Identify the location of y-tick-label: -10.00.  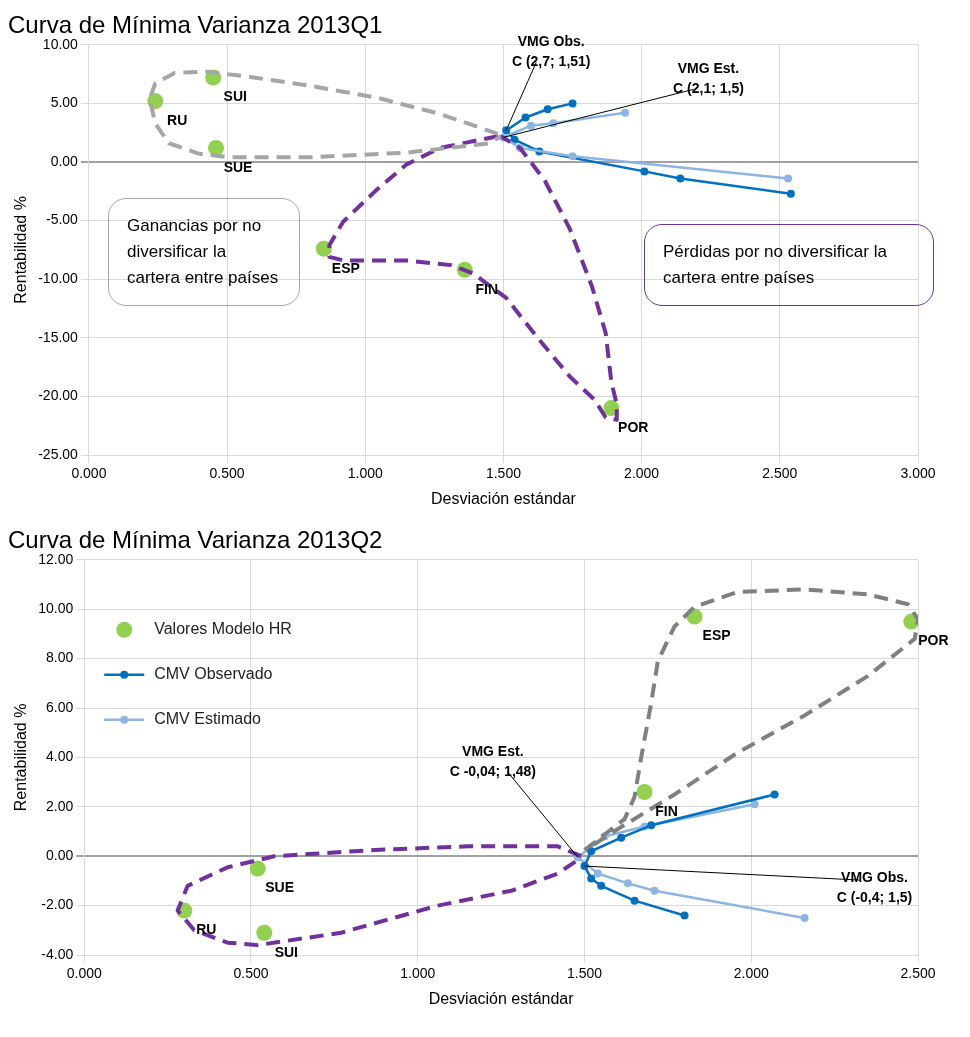
(58, 278).